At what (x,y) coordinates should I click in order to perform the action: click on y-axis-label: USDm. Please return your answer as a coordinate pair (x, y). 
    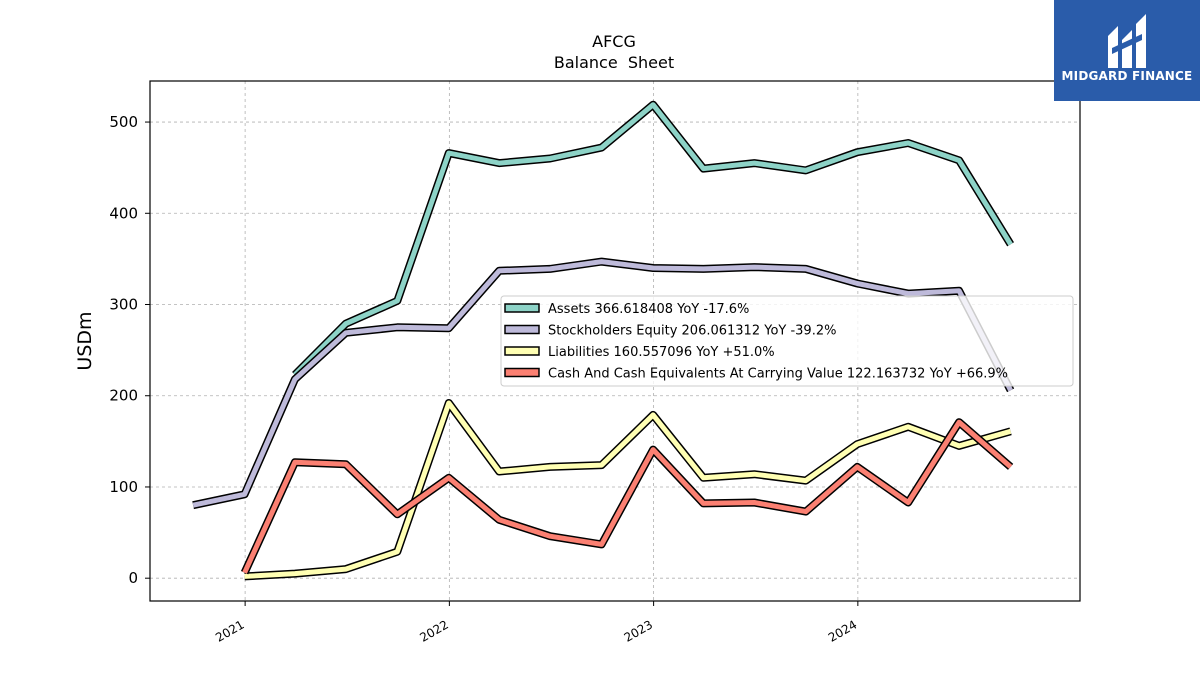
    Looking at the image, I should click on (85, 340).